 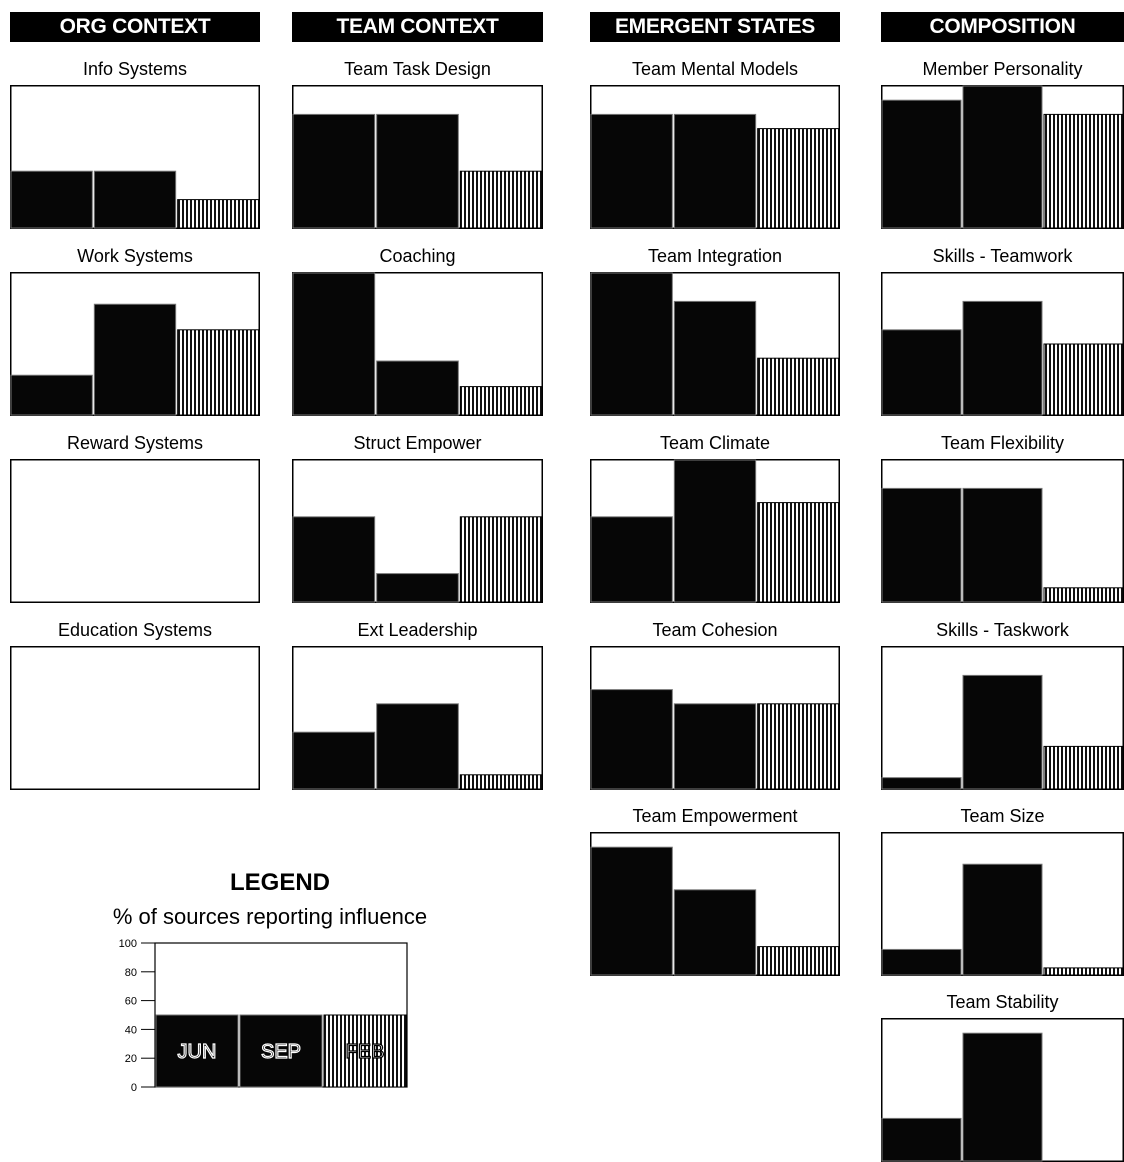 I want to click on legend-chart: 100 80 60 40 20 0 JUN SEP FEB, so click(x=263, y=1016).